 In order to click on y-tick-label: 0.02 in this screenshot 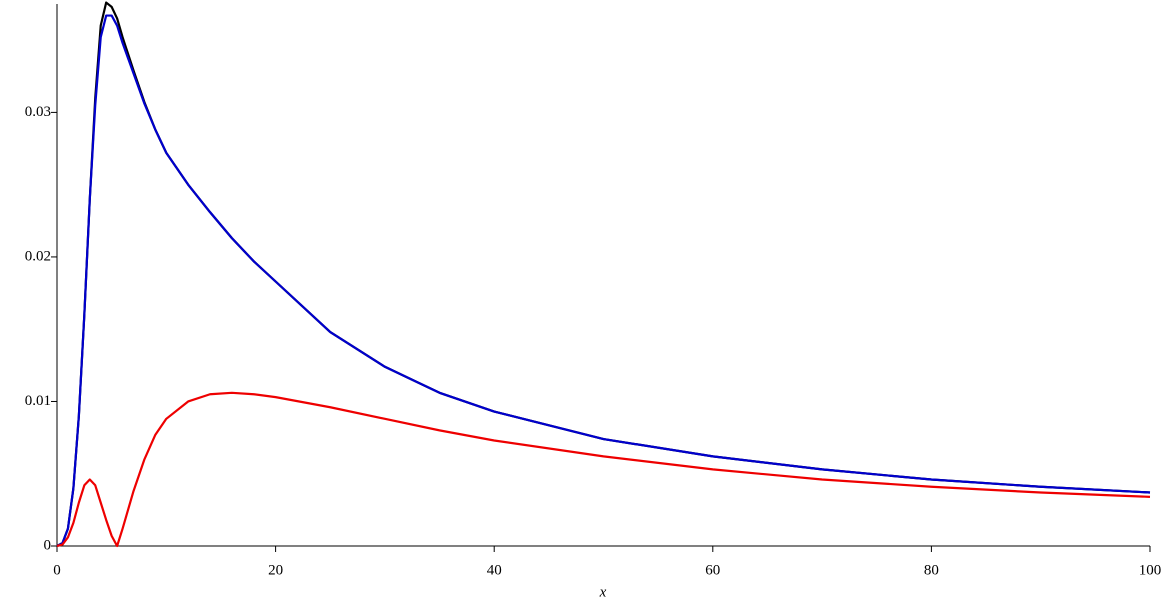, I will do `click(38, 256)`.